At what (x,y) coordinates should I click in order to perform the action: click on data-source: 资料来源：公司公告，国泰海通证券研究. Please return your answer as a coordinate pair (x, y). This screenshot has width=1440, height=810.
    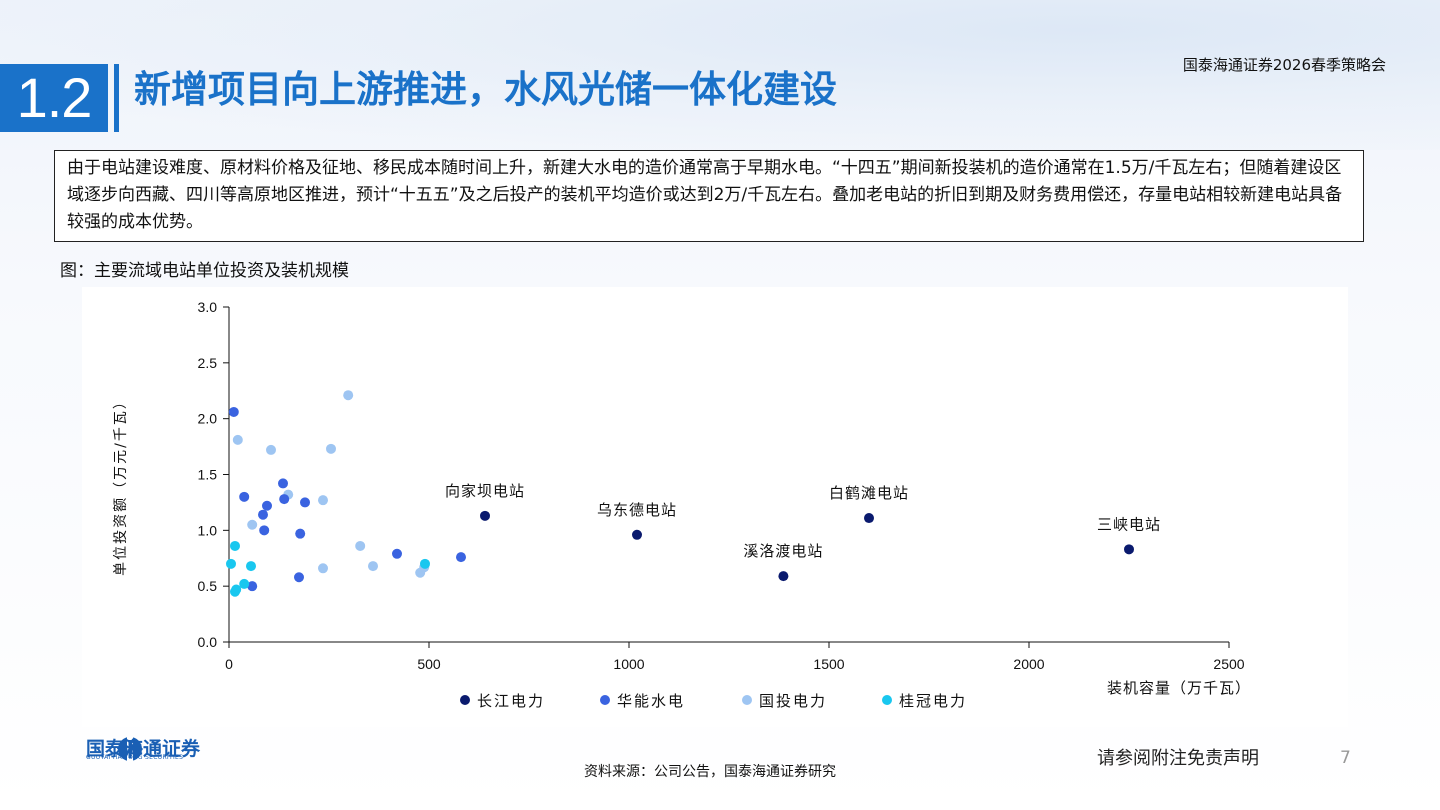
    Looking at the image, I should click on (710, 772).